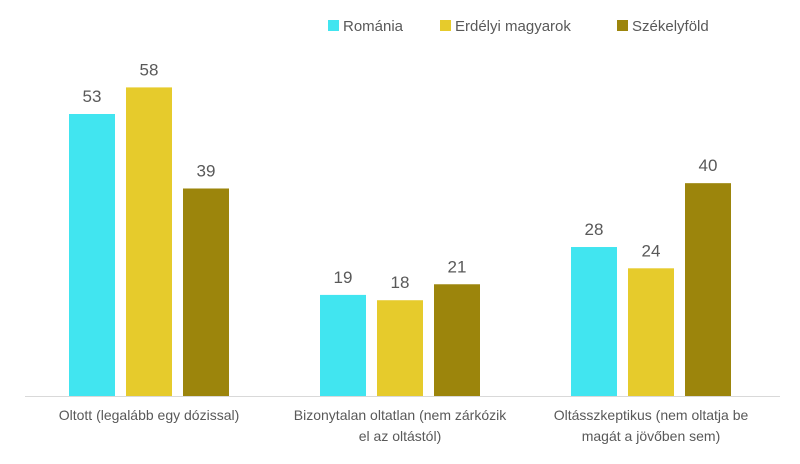 This screenshot has height=464, width=800. Describe the element at coordinates (149, 69) in the screenshot. I see `data-label: 58` at that location.